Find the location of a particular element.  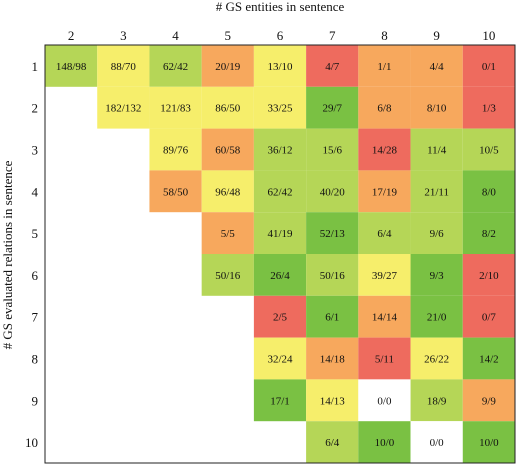

cell-label: 50/16 is located at coordinates (333, 276).